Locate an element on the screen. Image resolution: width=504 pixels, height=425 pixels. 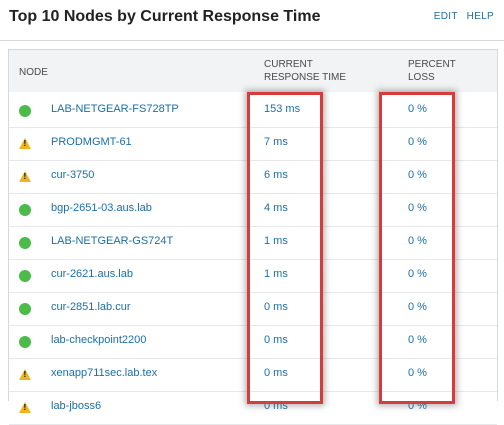
response-time-highlight-box is located at coordinates (285, 248).